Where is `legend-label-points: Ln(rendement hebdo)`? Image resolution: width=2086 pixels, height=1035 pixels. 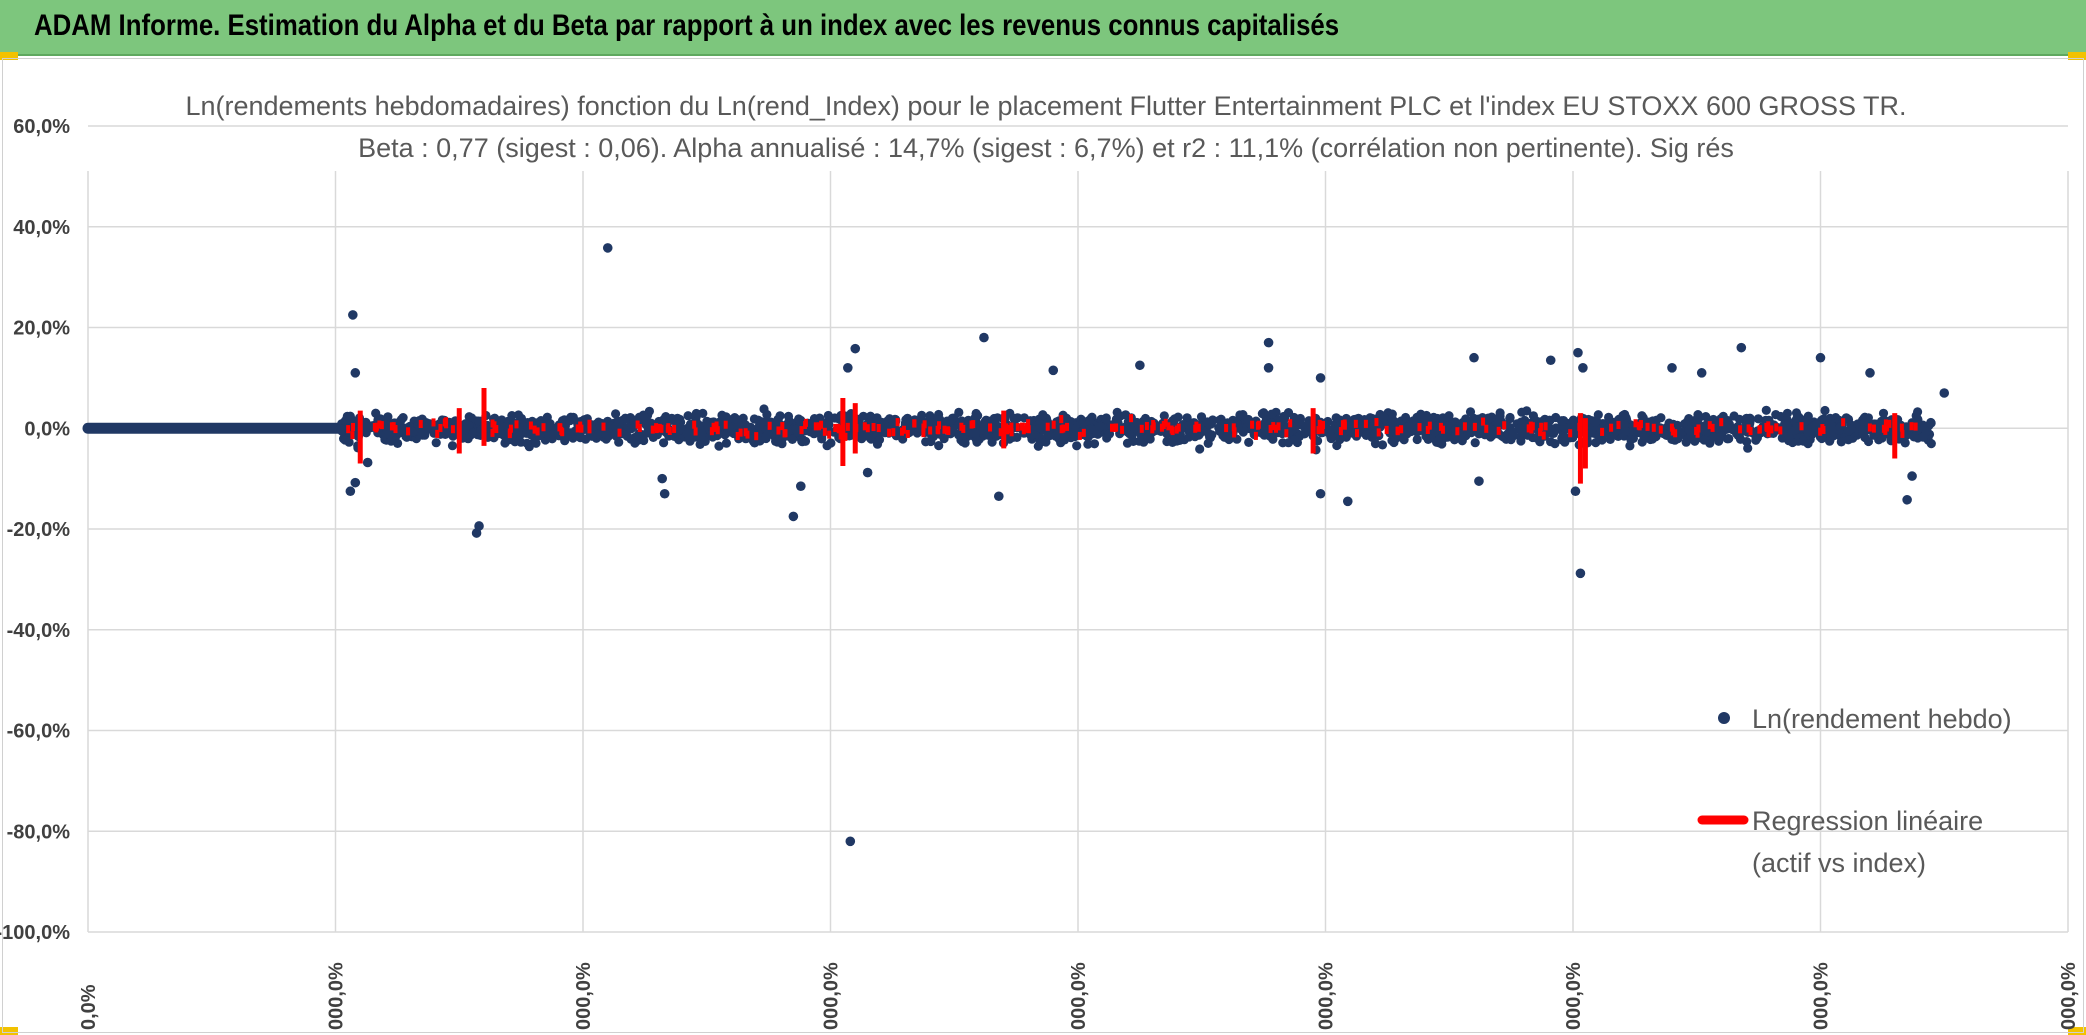
legend-label-points: Ln(rendement hebdo) is located at coordinates (1882, 719).